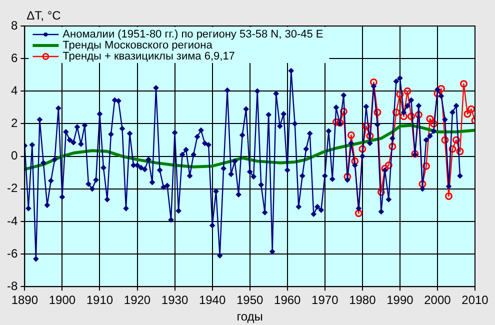 The width and height of the screenshot is (495, 325). What do you see at coordinates (100, 300) in the screenshot?
I see `x-tick-label: 1910` at bounding box center [100, 300].